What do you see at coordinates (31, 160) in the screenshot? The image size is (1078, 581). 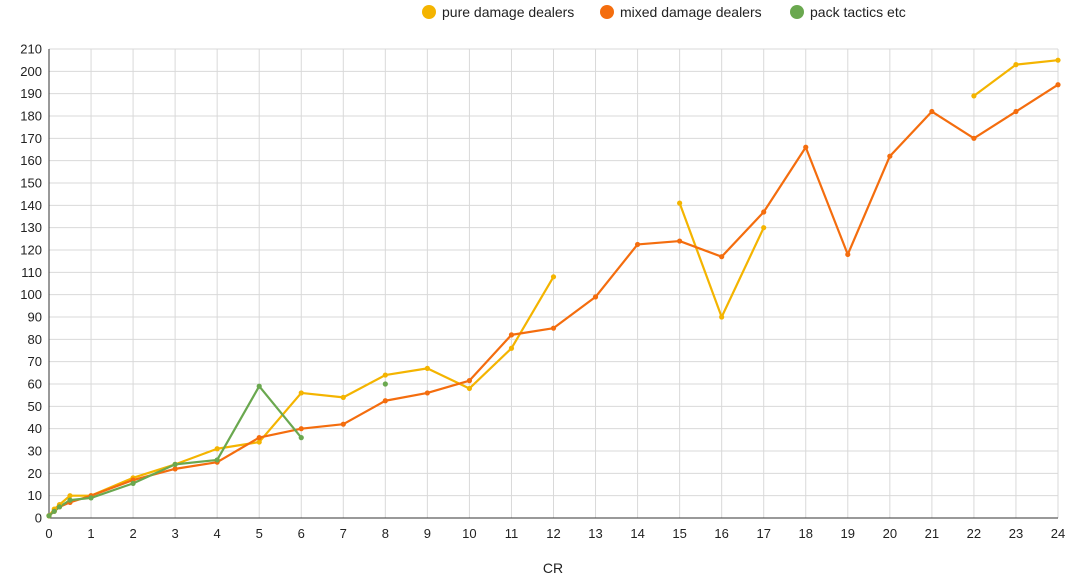 I see `y-tick-label: 160` at bounding box center [31, 160].